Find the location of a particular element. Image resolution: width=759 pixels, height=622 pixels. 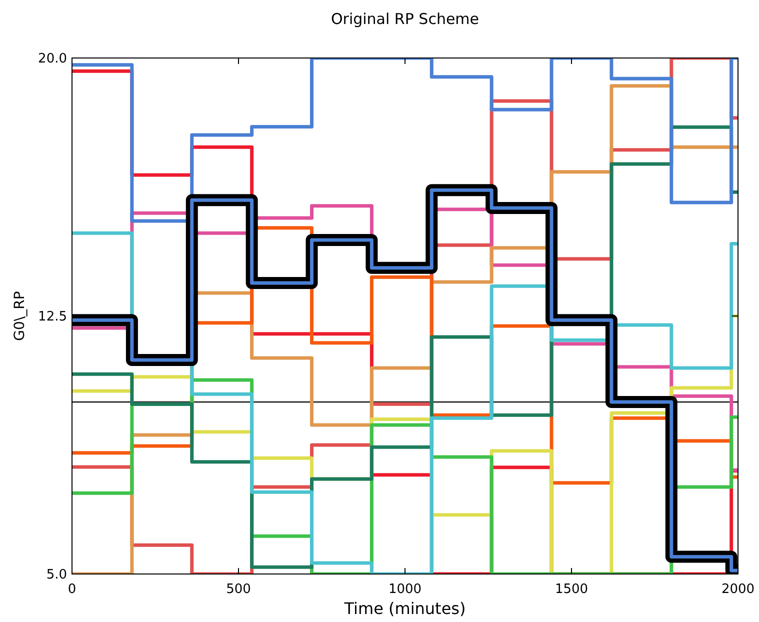

x-tick-label: 1500 is located at coordinates (571, 589).